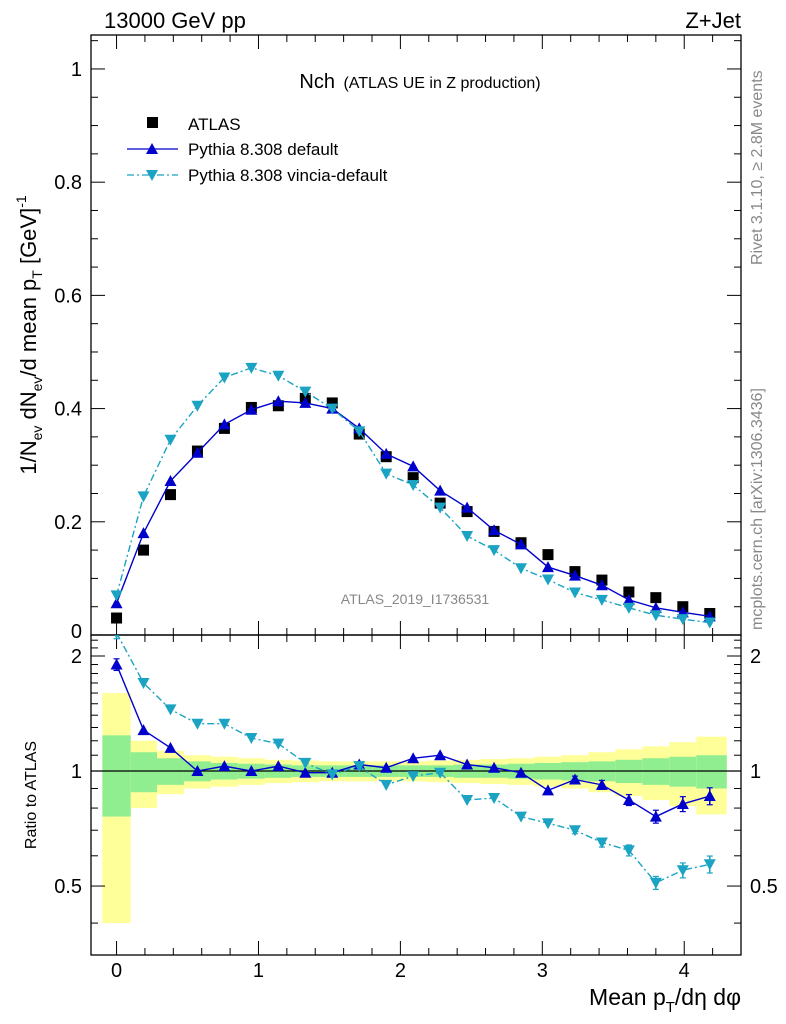  I want to click on ratio-tick-label-right-1: 1, so click(755, 772).